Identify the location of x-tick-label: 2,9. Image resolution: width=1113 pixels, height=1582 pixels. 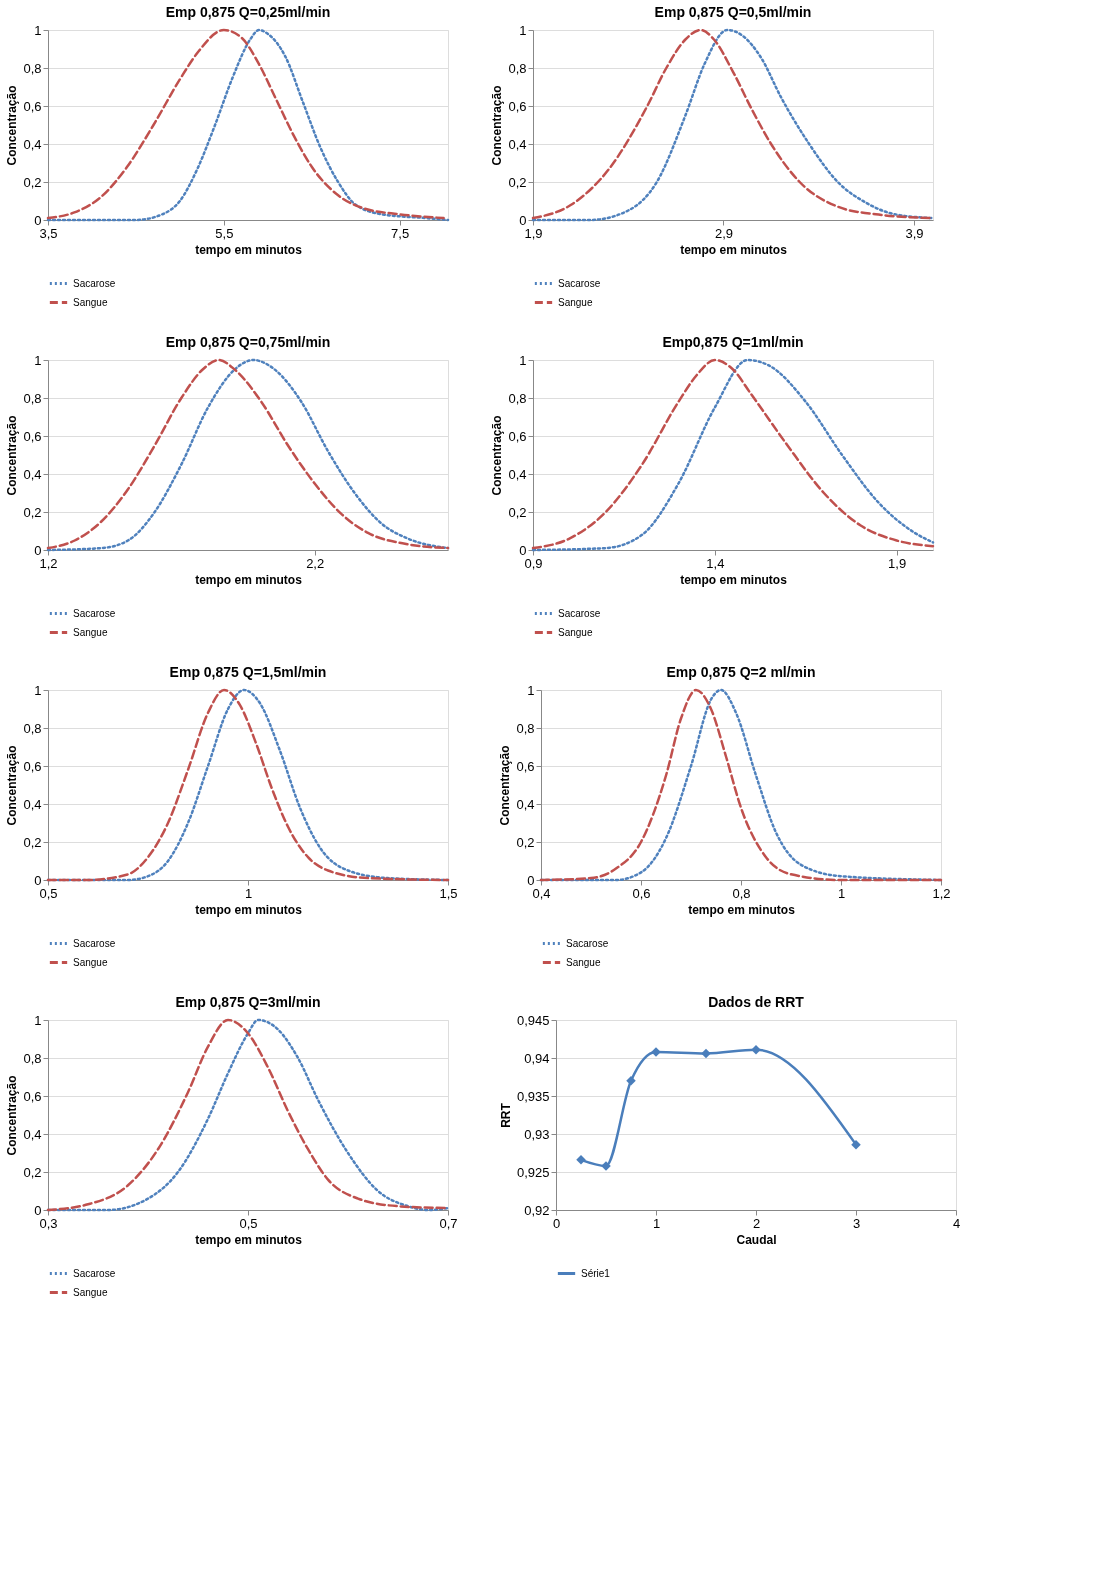
(724, 233).